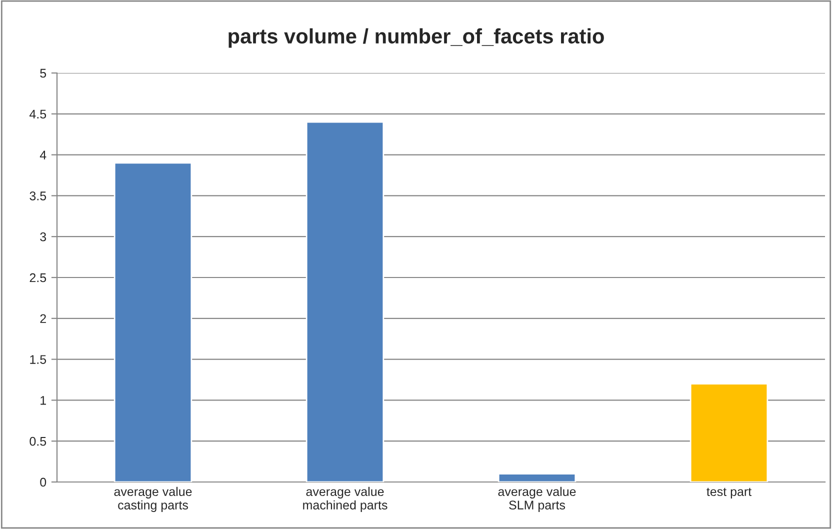 Image resolution: width=832 pixels, height=529 pixels. I want to click on y-tick-label: 1.5, so click(38, 359).